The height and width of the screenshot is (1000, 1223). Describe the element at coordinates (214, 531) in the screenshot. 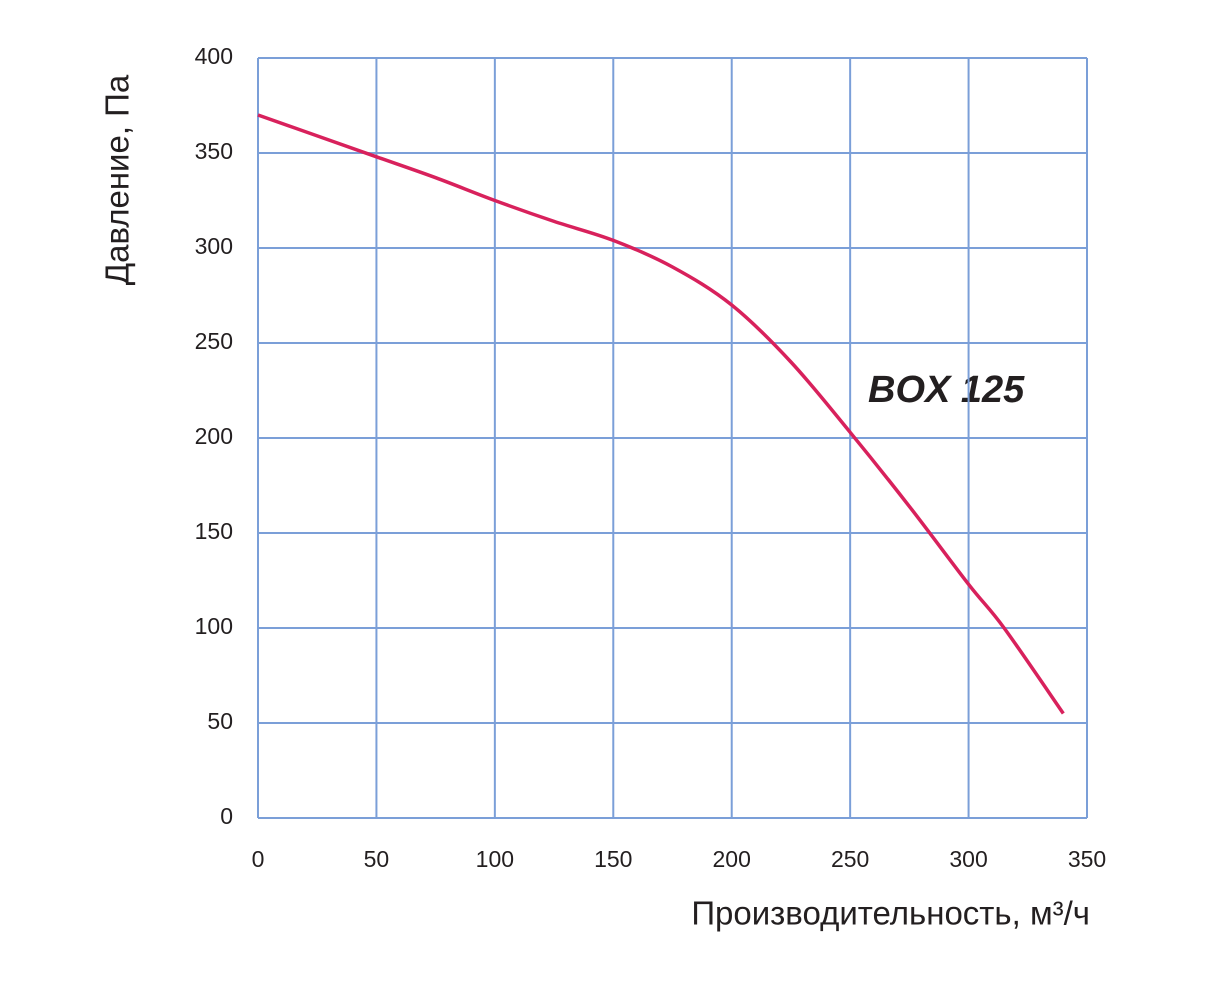

I see `y-tick-label: 150` at that location.